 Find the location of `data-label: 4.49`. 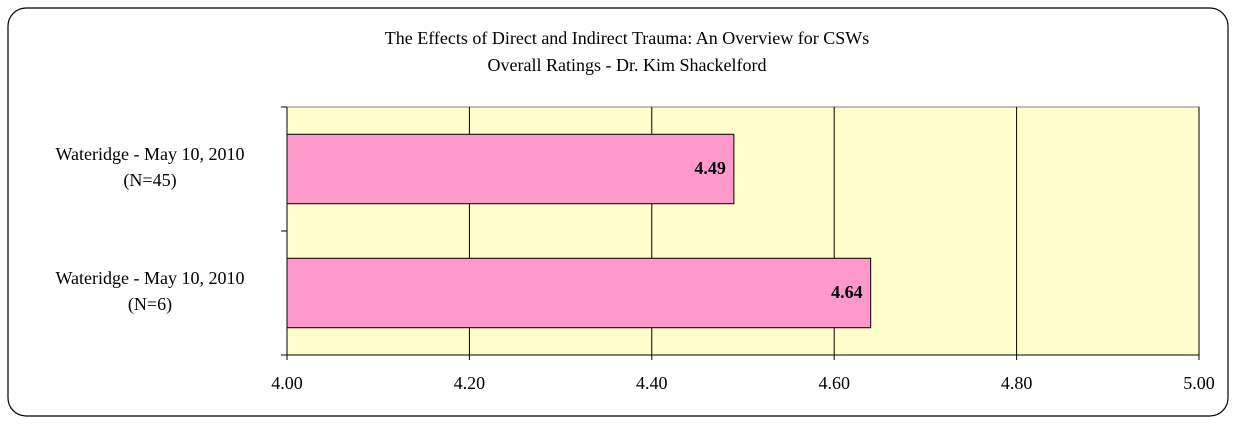

data-label: 4.49 is located at coordinates (710, 168).